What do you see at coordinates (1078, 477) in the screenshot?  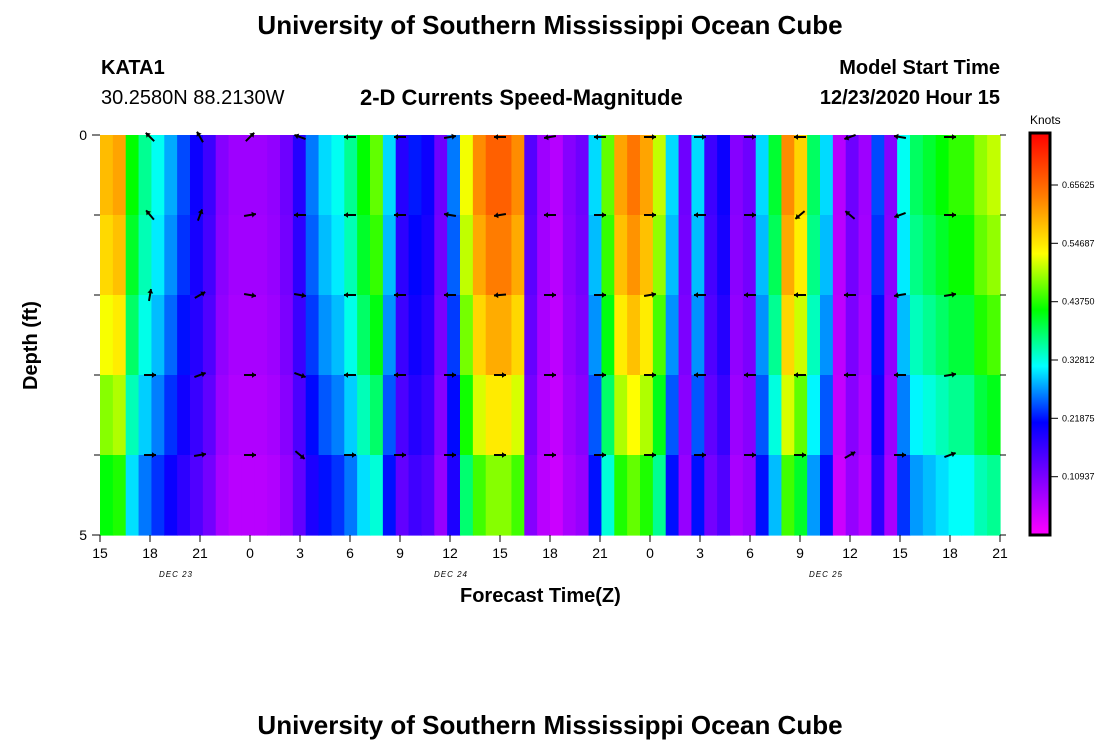 I see `colorbar-tick-label: 0.10937` at bounding box center [1078, 477].